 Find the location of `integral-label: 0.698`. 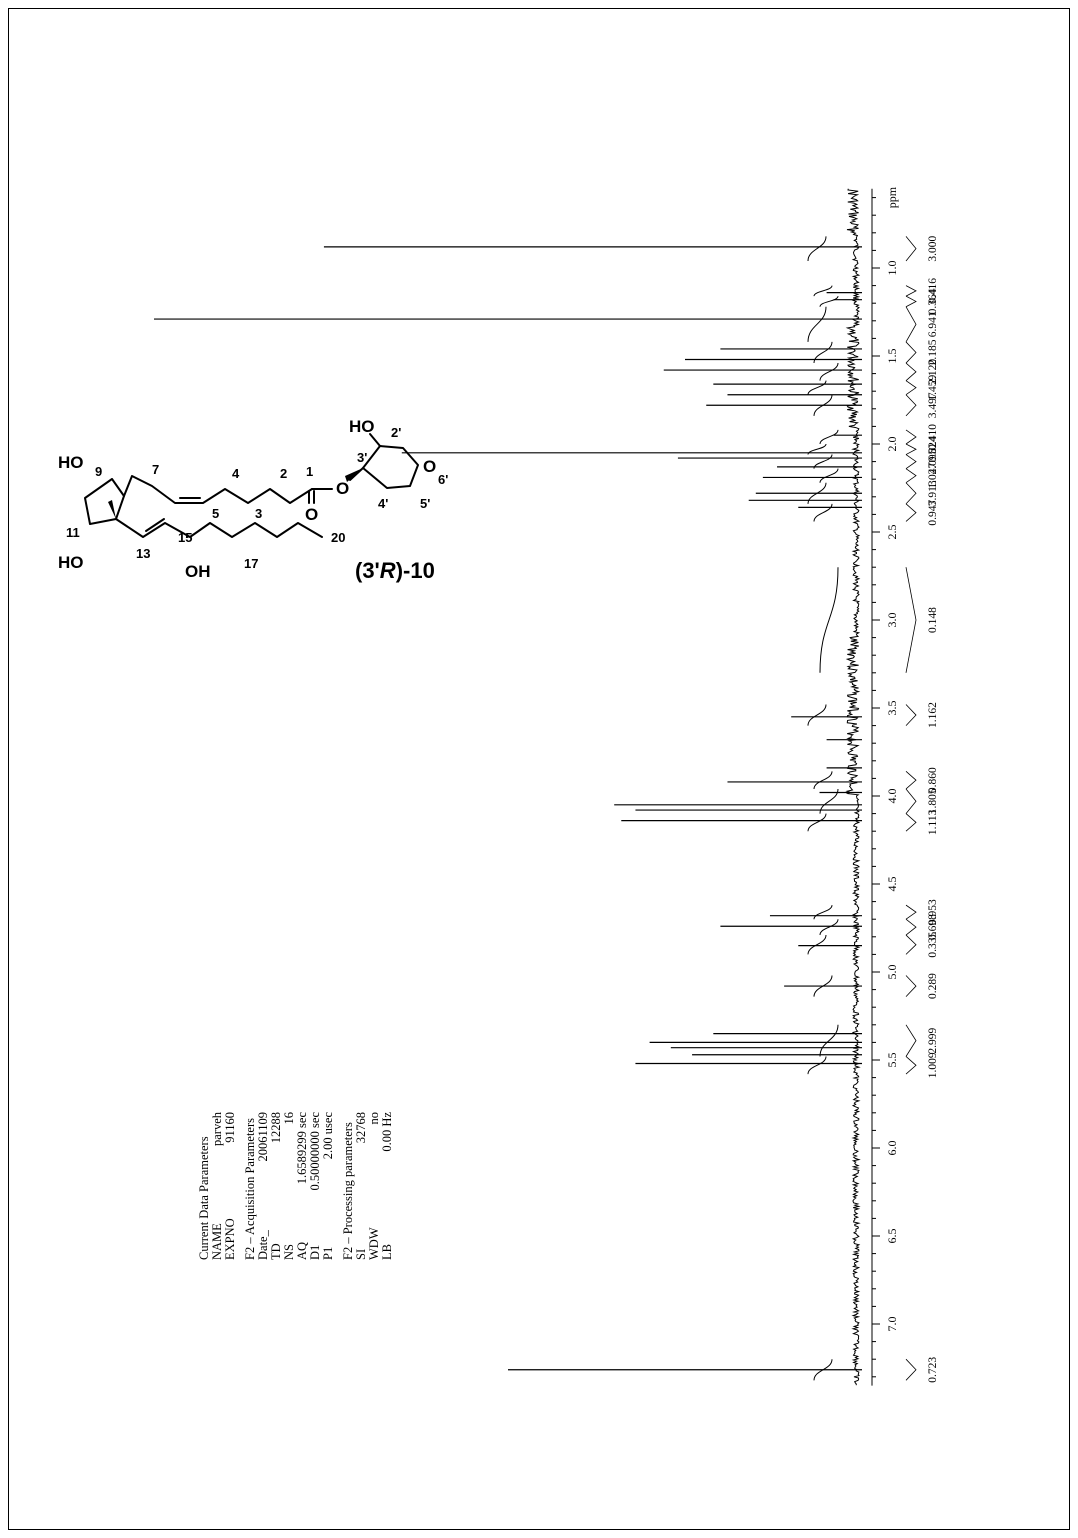

integral-label: 0.698 is located at coordinates (933, 927).